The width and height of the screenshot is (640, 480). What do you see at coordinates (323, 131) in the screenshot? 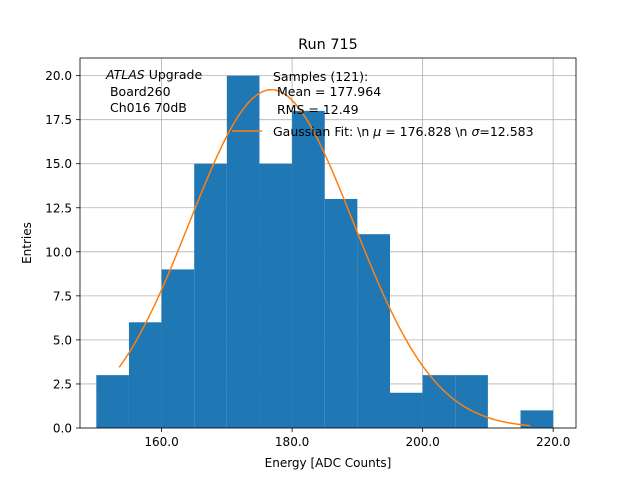
I see `legend-fit-part-1: Gaussian Fit: \n` at bounding box center [323, 131].